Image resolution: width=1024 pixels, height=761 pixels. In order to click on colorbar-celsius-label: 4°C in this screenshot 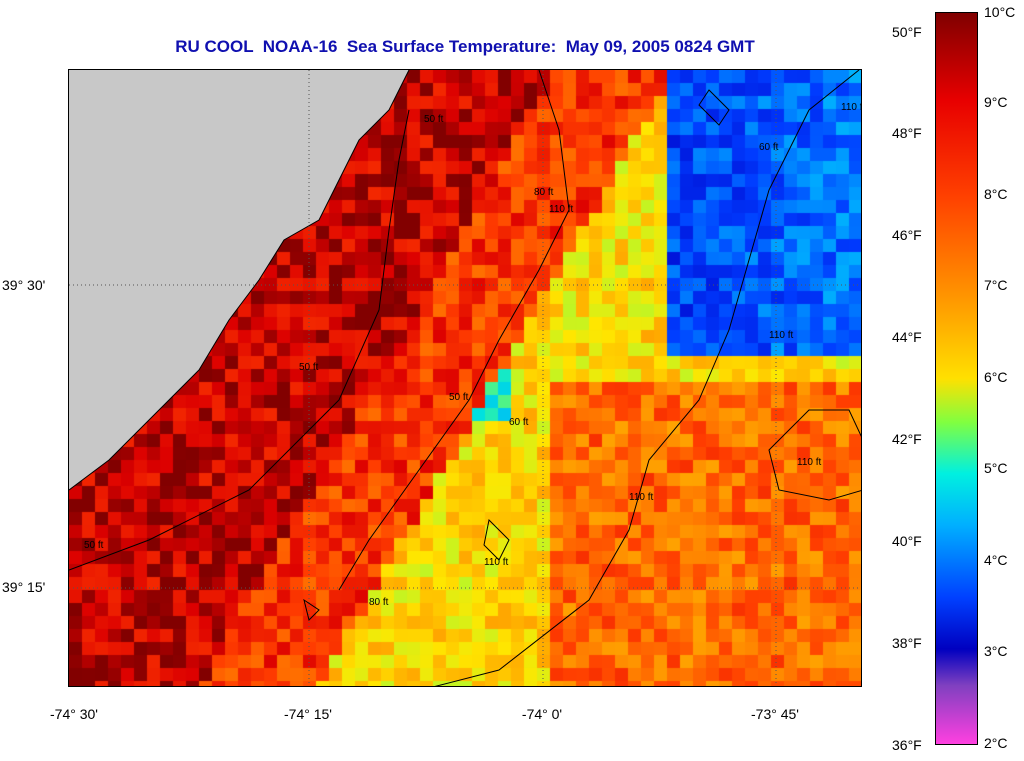, I will do `click(996, 560)`.